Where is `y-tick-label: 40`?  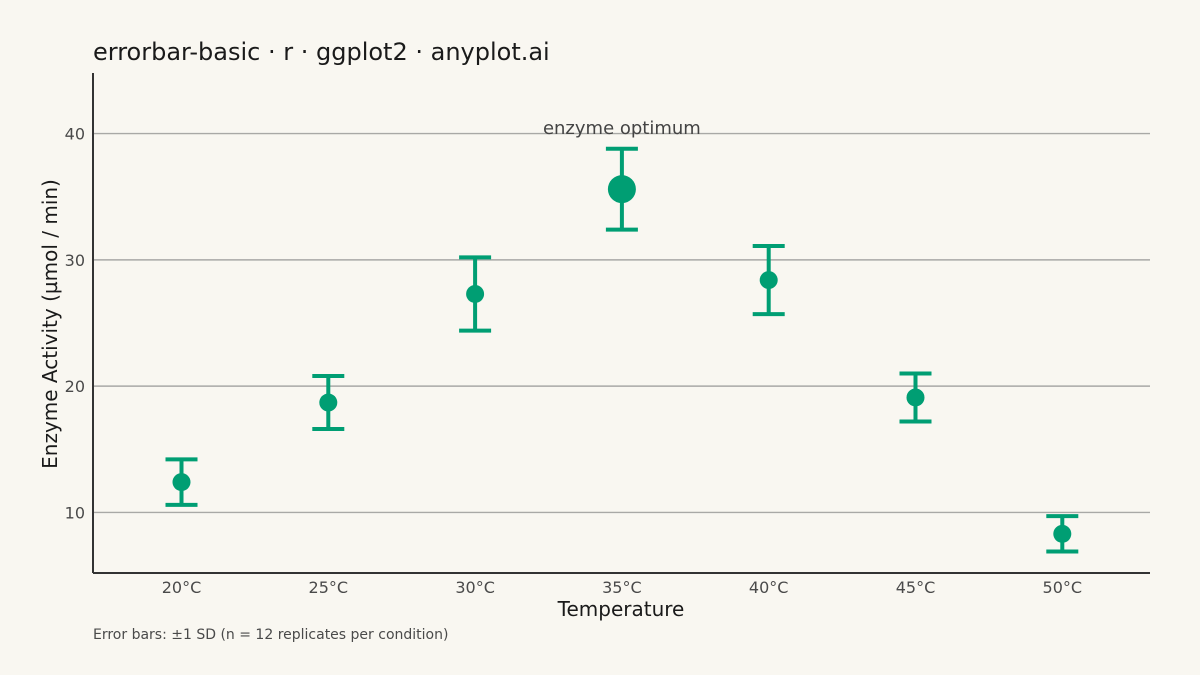
y-tick-label: 40 is located at coordinates (75, 134).